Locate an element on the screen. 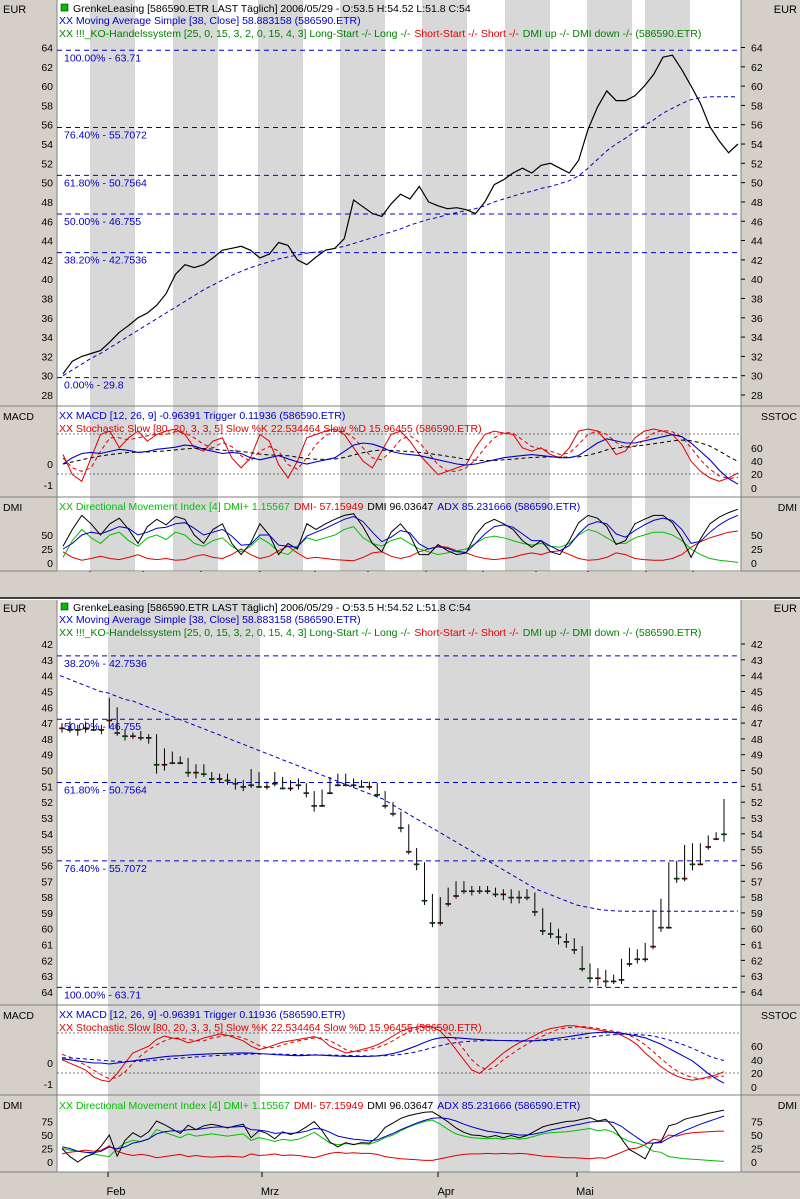 This screenshot has width=800, height=1199. top-stoch-slow-d-line is located at coordinates (400, 454).